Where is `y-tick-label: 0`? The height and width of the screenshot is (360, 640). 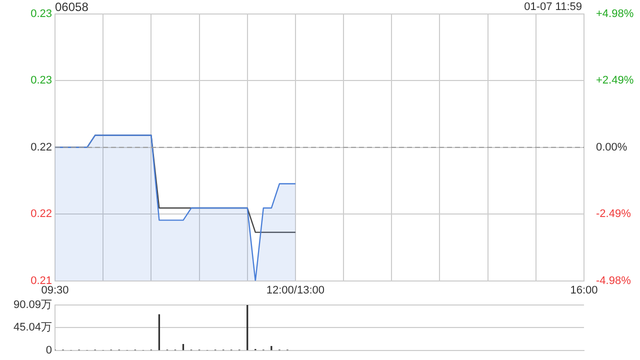 y-tick-label: 0 is located at coordinates (49, 350).